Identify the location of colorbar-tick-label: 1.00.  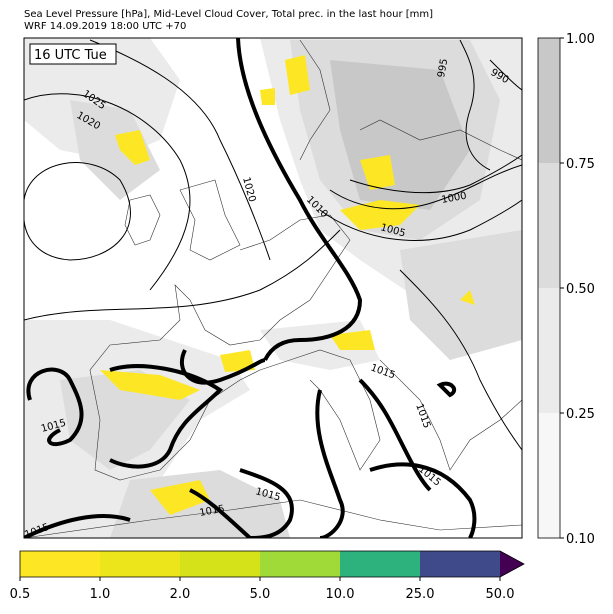
(580, 39).